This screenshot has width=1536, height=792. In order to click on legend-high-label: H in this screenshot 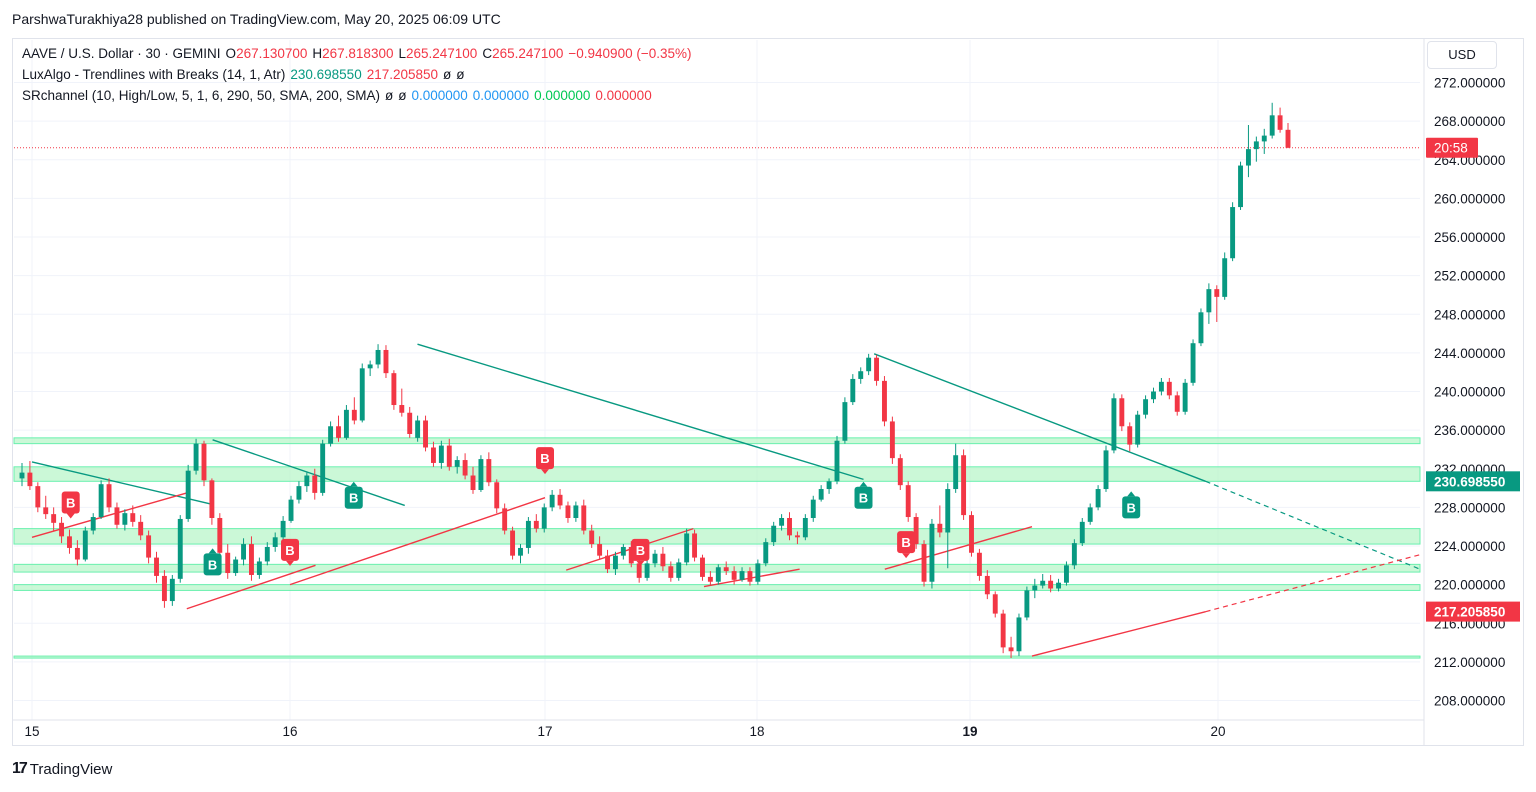, I will do `click(317, 53)`.